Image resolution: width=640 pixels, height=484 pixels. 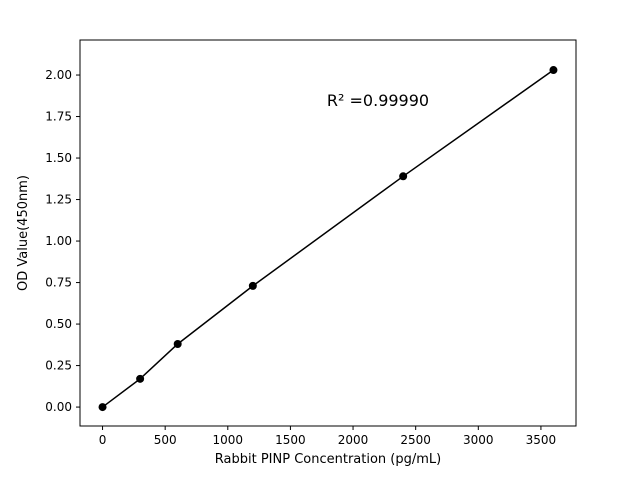 I want to click on y-tick-label: 1.50, so click(x=58, y=158).